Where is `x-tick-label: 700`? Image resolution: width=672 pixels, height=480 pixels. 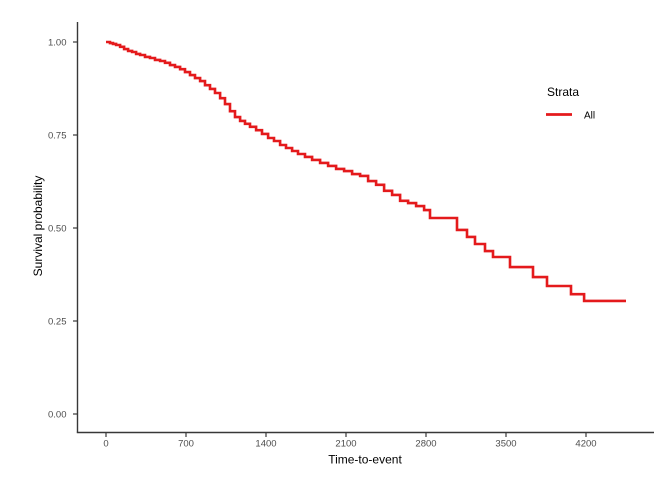
x-tick-label: 700 is located at coordinates (186, 444).